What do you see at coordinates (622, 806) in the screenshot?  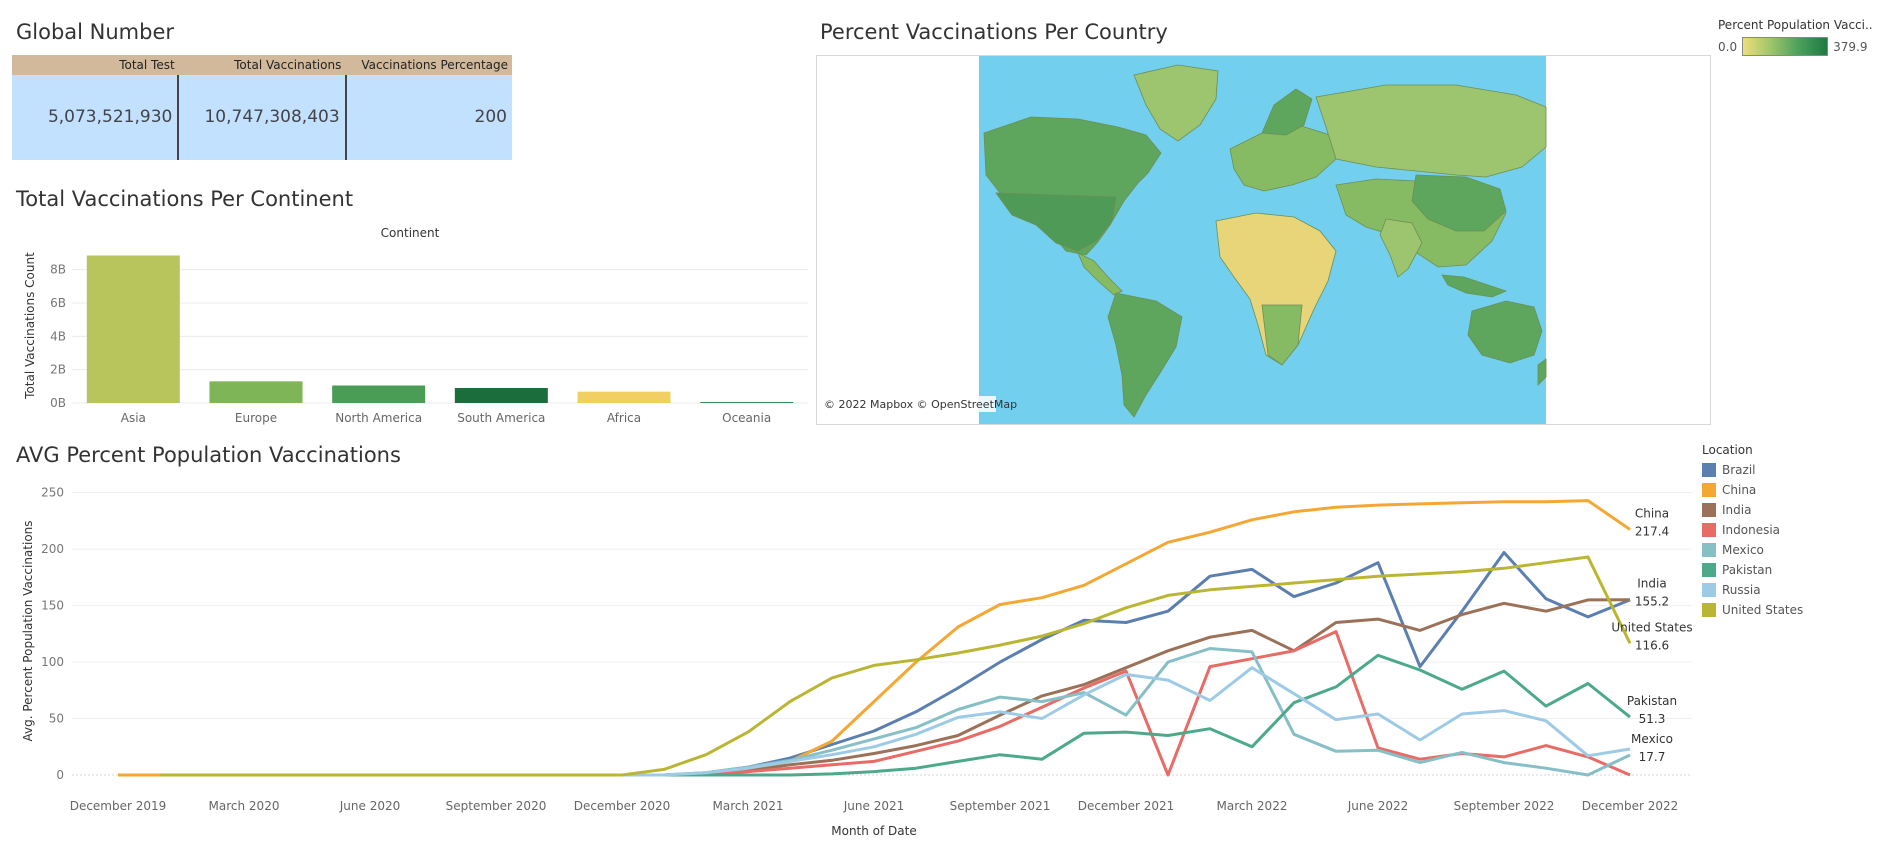 I see `line-x-tick-label: December 2020` at bounding box center [622, 806].